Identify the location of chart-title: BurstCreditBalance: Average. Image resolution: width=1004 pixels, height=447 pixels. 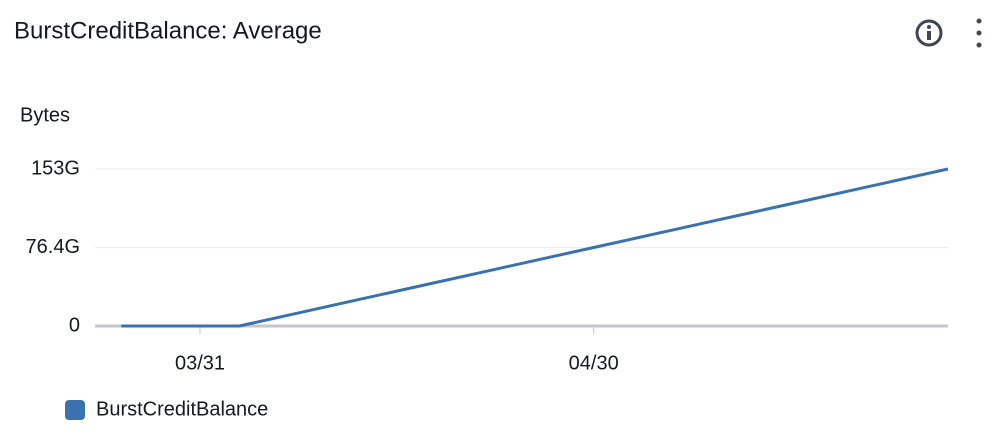
(168, 30).